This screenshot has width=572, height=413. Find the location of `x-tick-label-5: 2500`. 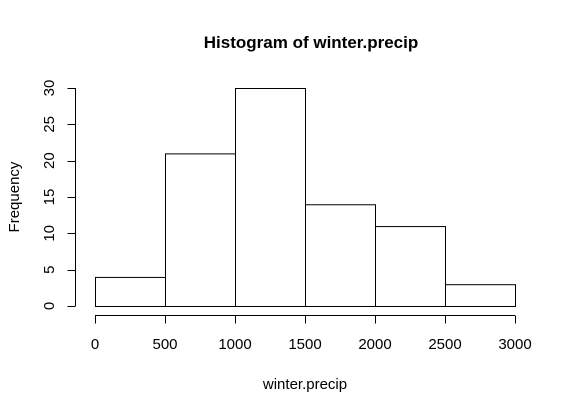

x-tick-label-5: 2500 is located at coordinates (444, 344).